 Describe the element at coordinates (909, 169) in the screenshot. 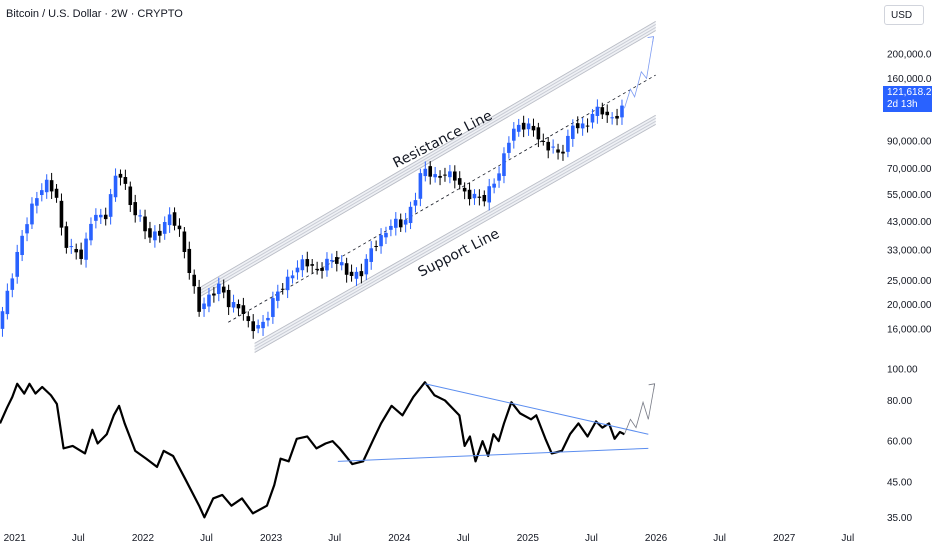

I see `price-axis-tick-label: 70,000.00` at that location.